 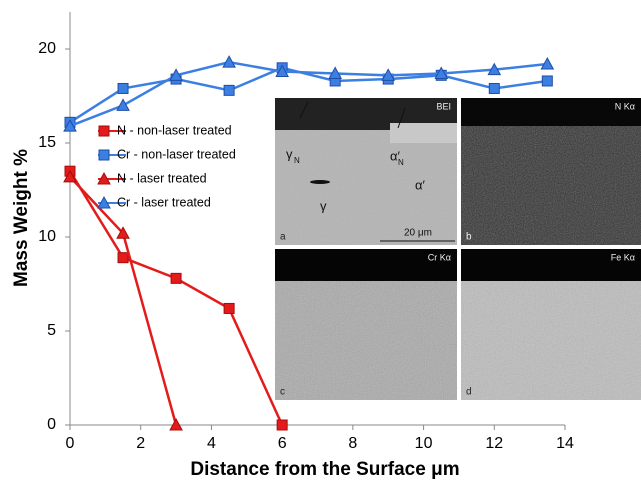 What do you see at coordinates (70, 443) in the screenshot?
I see `x-tick-label: 0` at bounding box center [70, 443].